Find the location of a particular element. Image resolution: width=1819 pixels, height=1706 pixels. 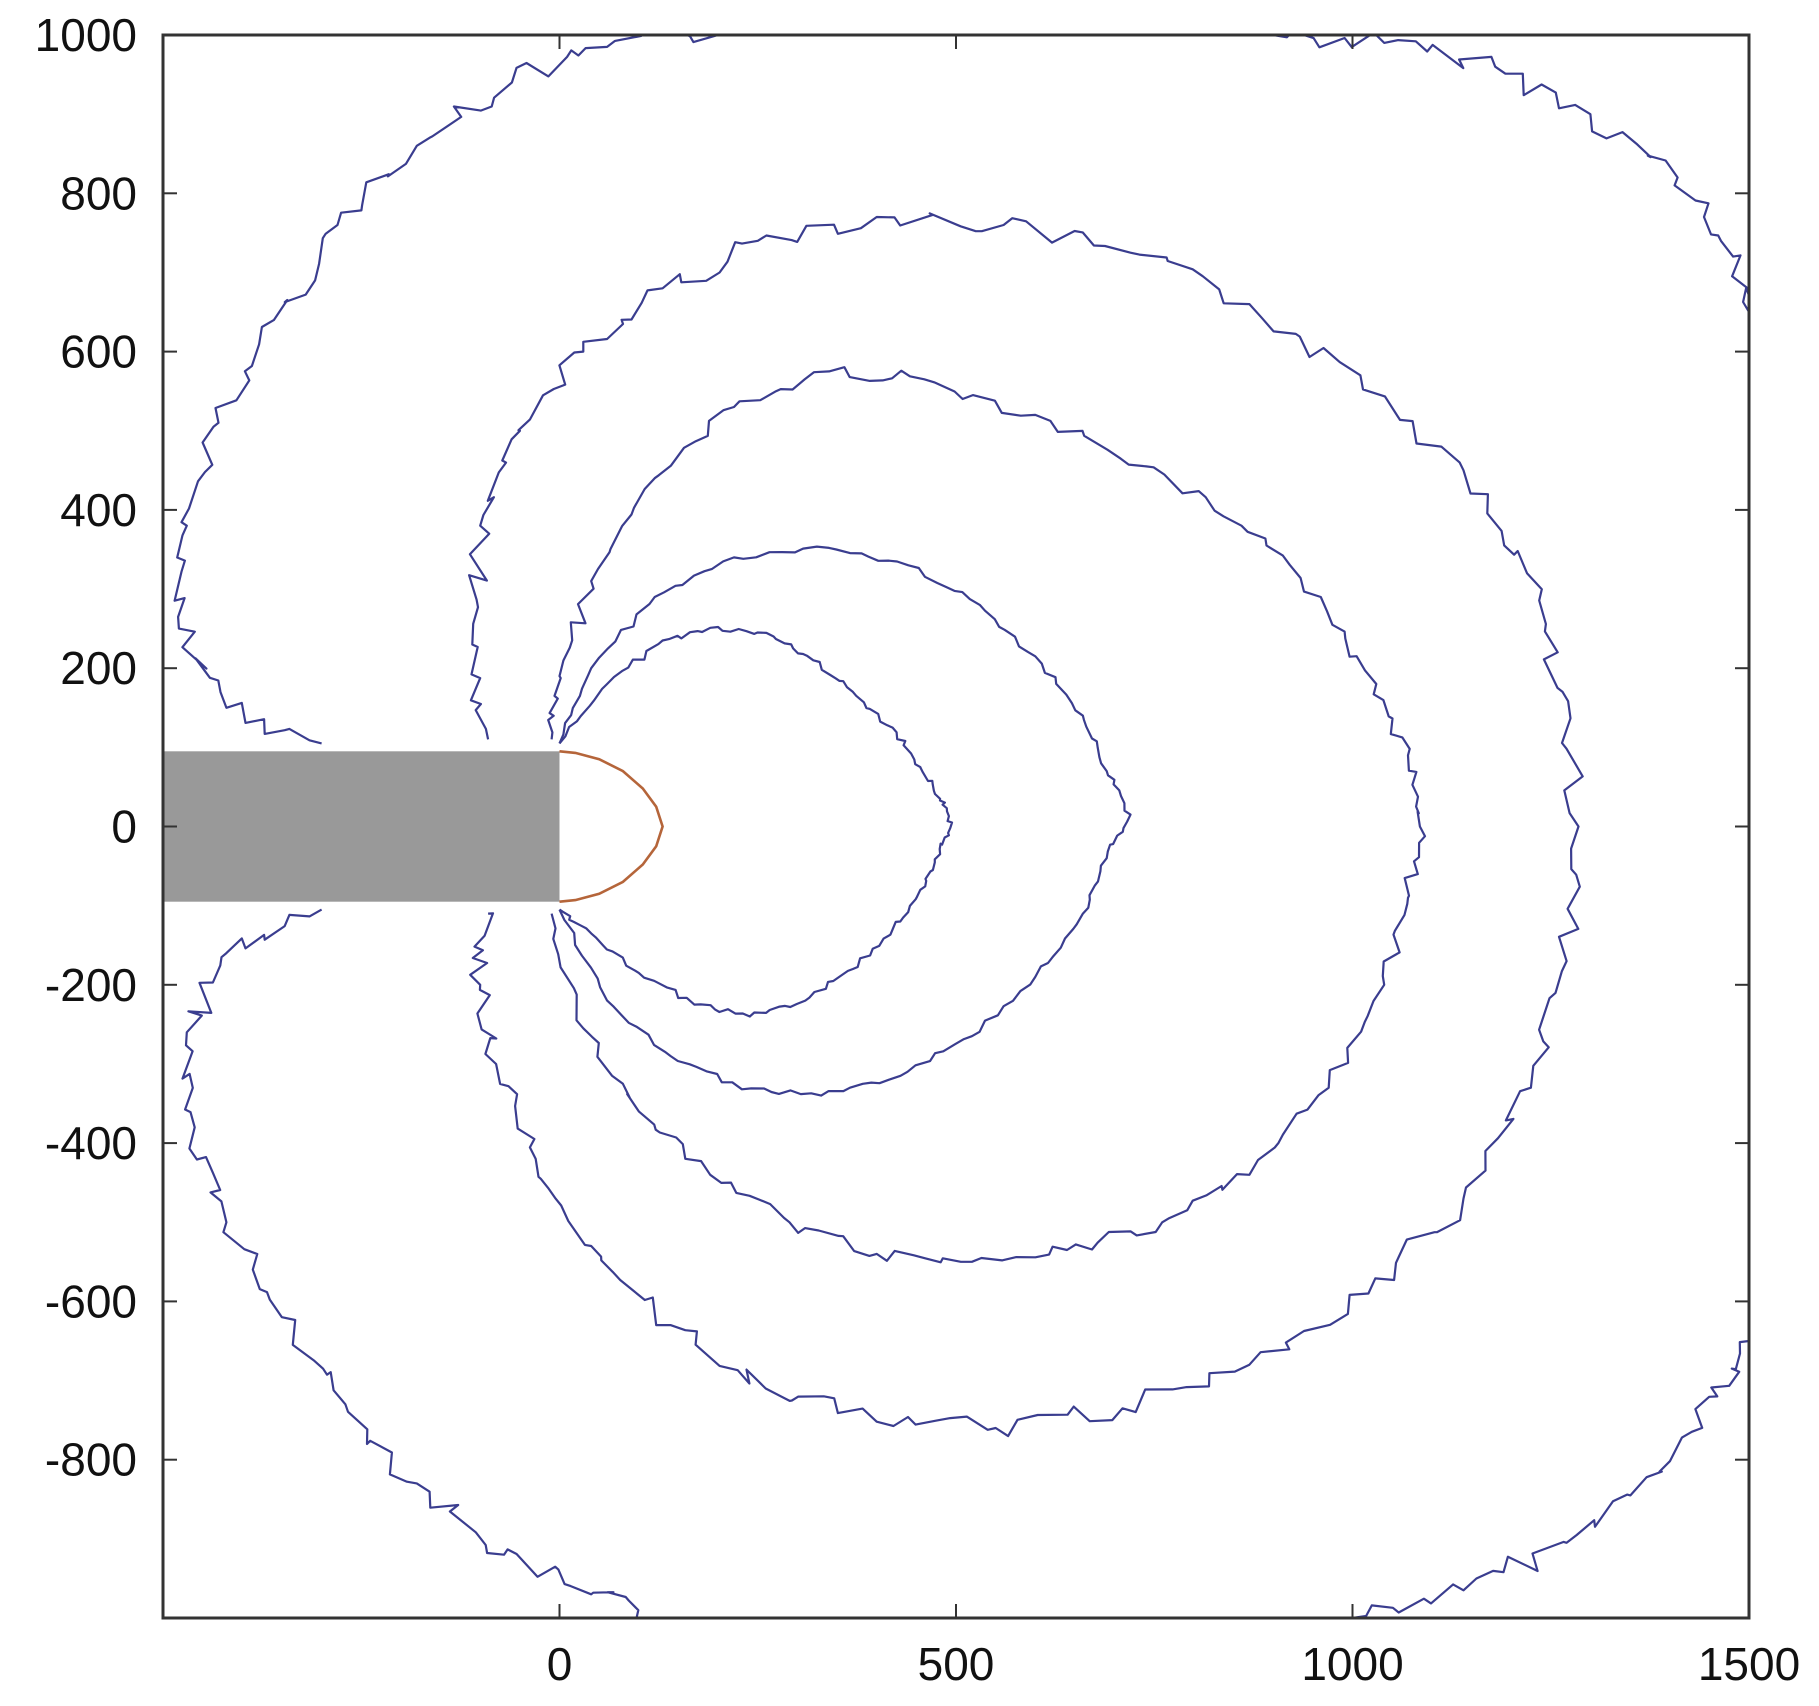

x-tick-label: 1000 is located at coordinates (1352, 1664).